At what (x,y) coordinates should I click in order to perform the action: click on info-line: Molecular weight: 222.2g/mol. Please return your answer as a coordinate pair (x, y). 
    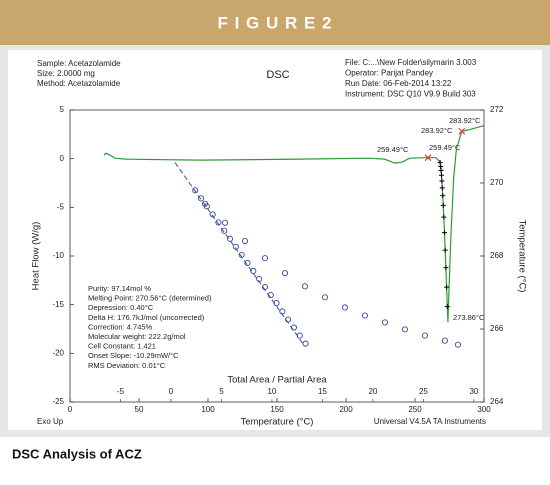
    Looking at the image, I should click on (137, 336).